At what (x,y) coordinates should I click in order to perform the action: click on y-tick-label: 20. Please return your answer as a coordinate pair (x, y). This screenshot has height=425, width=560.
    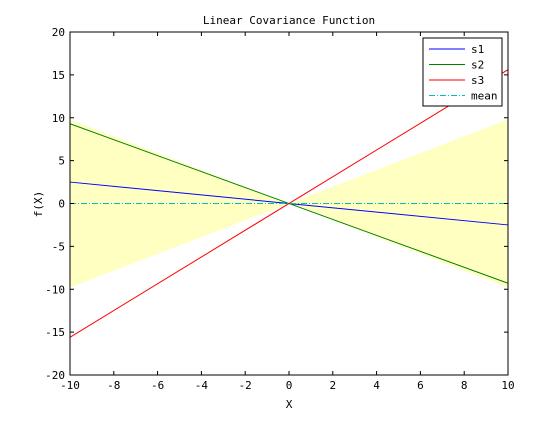
    Looking at the image, I should click on (58, 32).